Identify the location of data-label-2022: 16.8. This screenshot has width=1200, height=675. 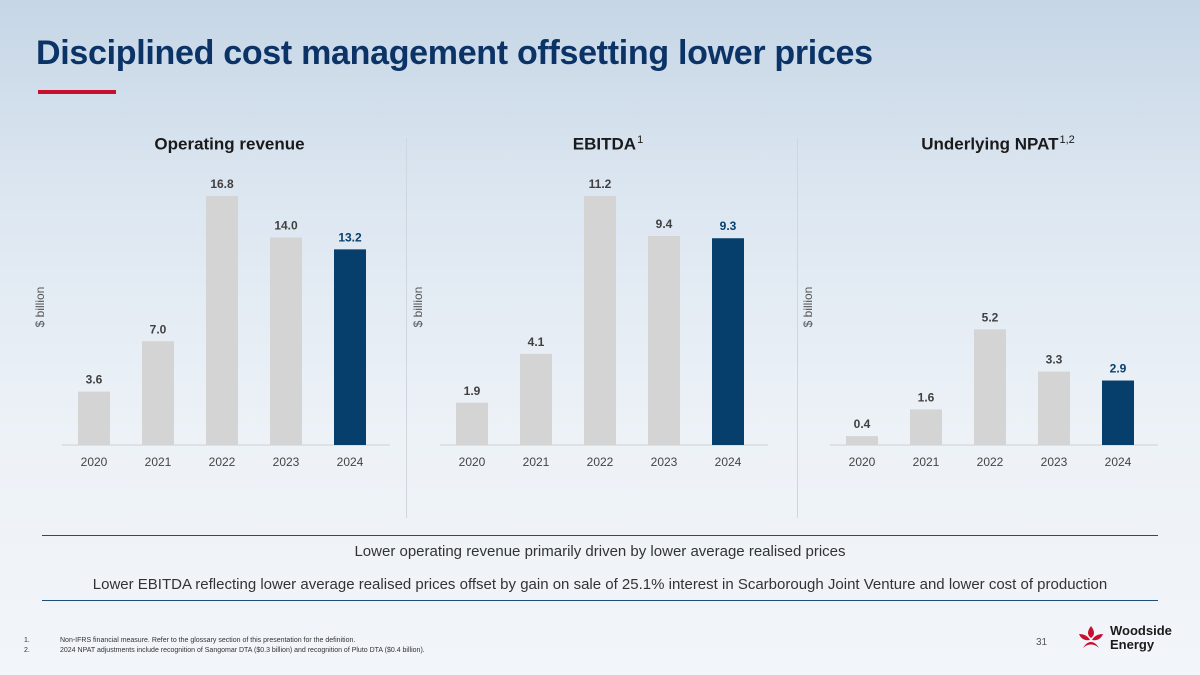
(222, 184).